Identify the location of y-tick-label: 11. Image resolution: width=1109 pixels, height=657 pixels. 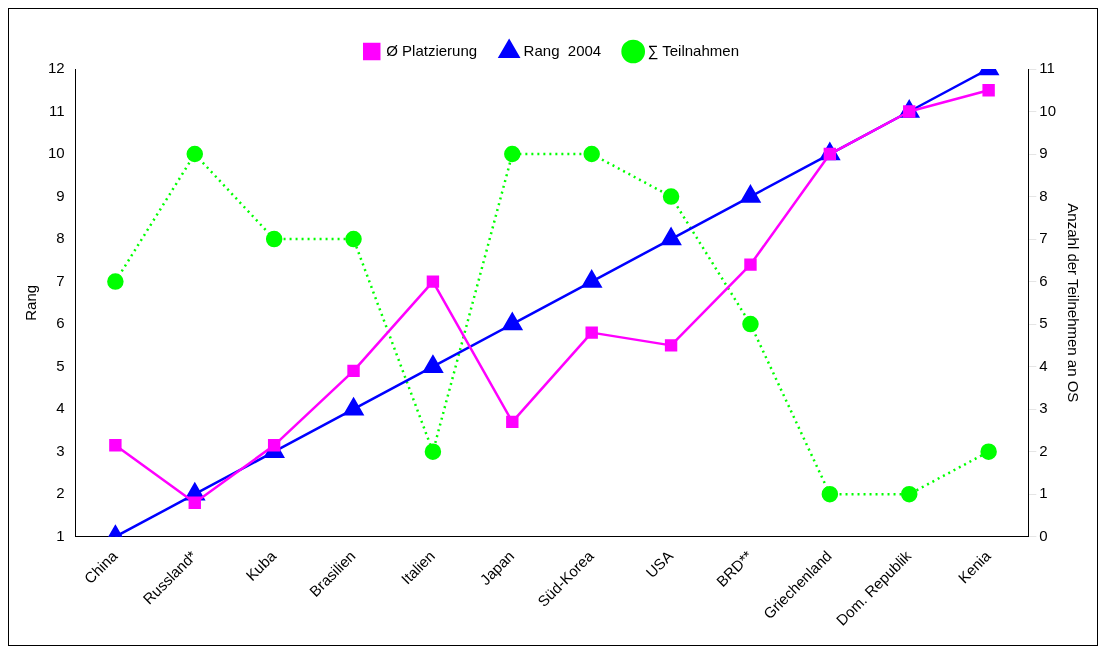
(57, 110).